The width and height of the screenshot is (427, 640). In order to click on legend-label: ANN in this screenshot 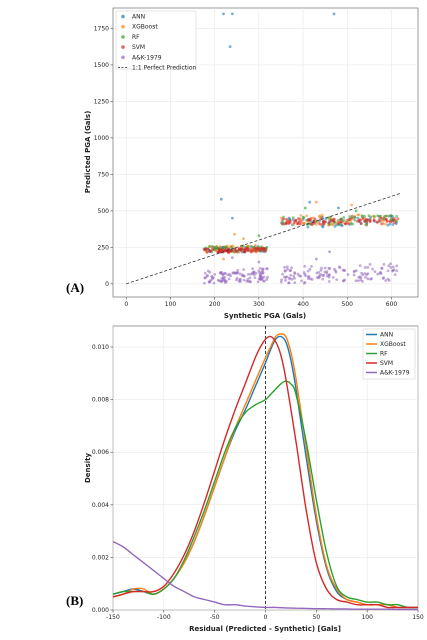, I will do `click(386, 335)`.